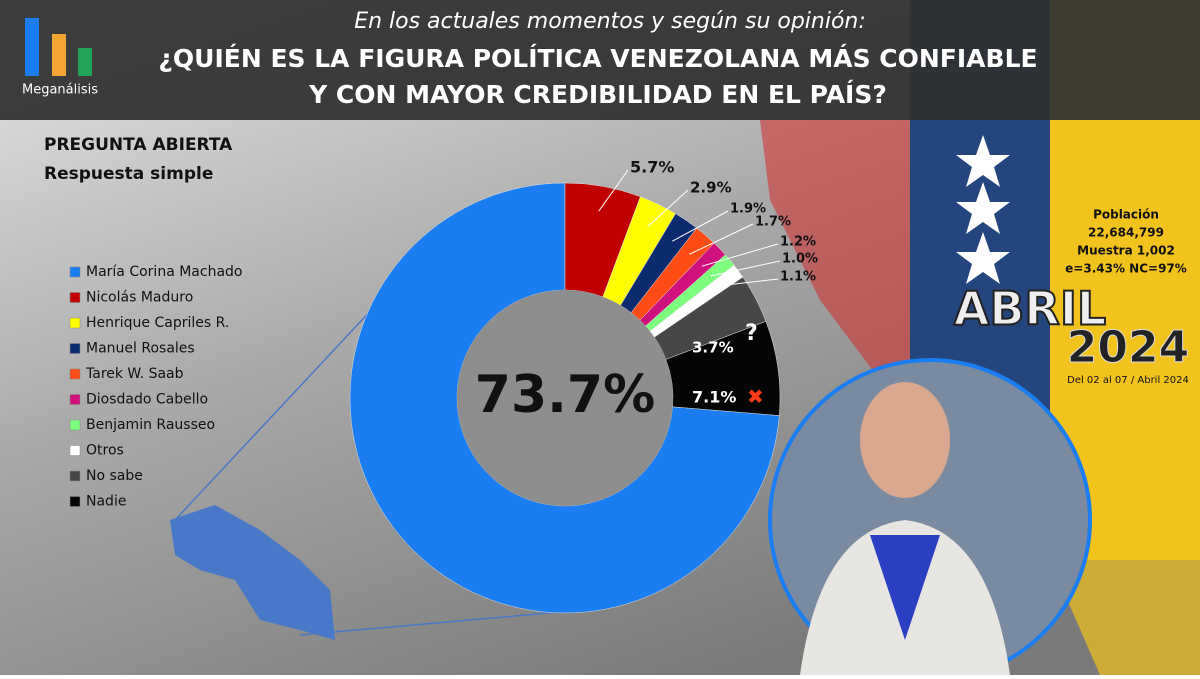 This screenshot has width=1200, height=679. What do you see at coordinates (1128, 347) in the screenshot?
I see `year: 2024` at bounding box center [1128, 347].